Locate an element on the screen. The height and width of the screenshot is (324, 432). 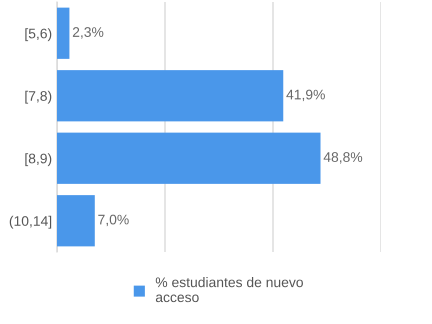
data-label: 48,8% is located at coordinates (343, 158).